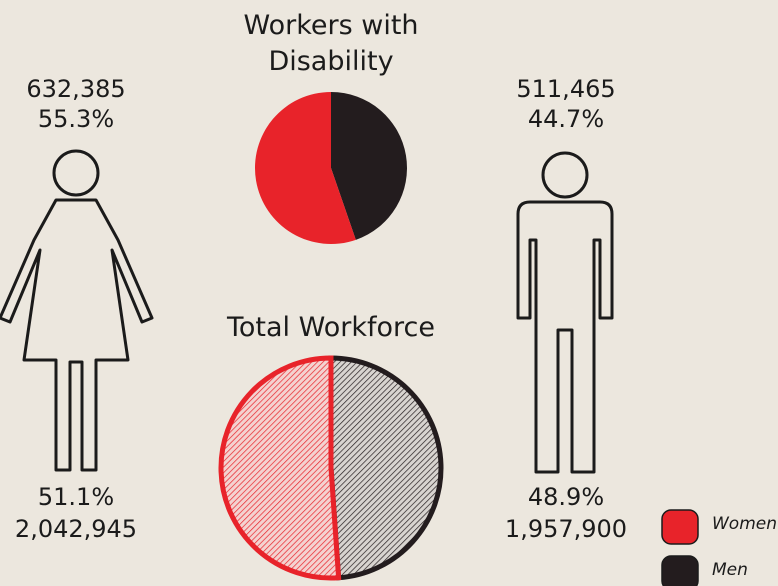 The image size is (778, 586). What do you see at coordinates (745, 524) in the screenshot?
I see `legend-label: Women` at bounding box center [745, 524].